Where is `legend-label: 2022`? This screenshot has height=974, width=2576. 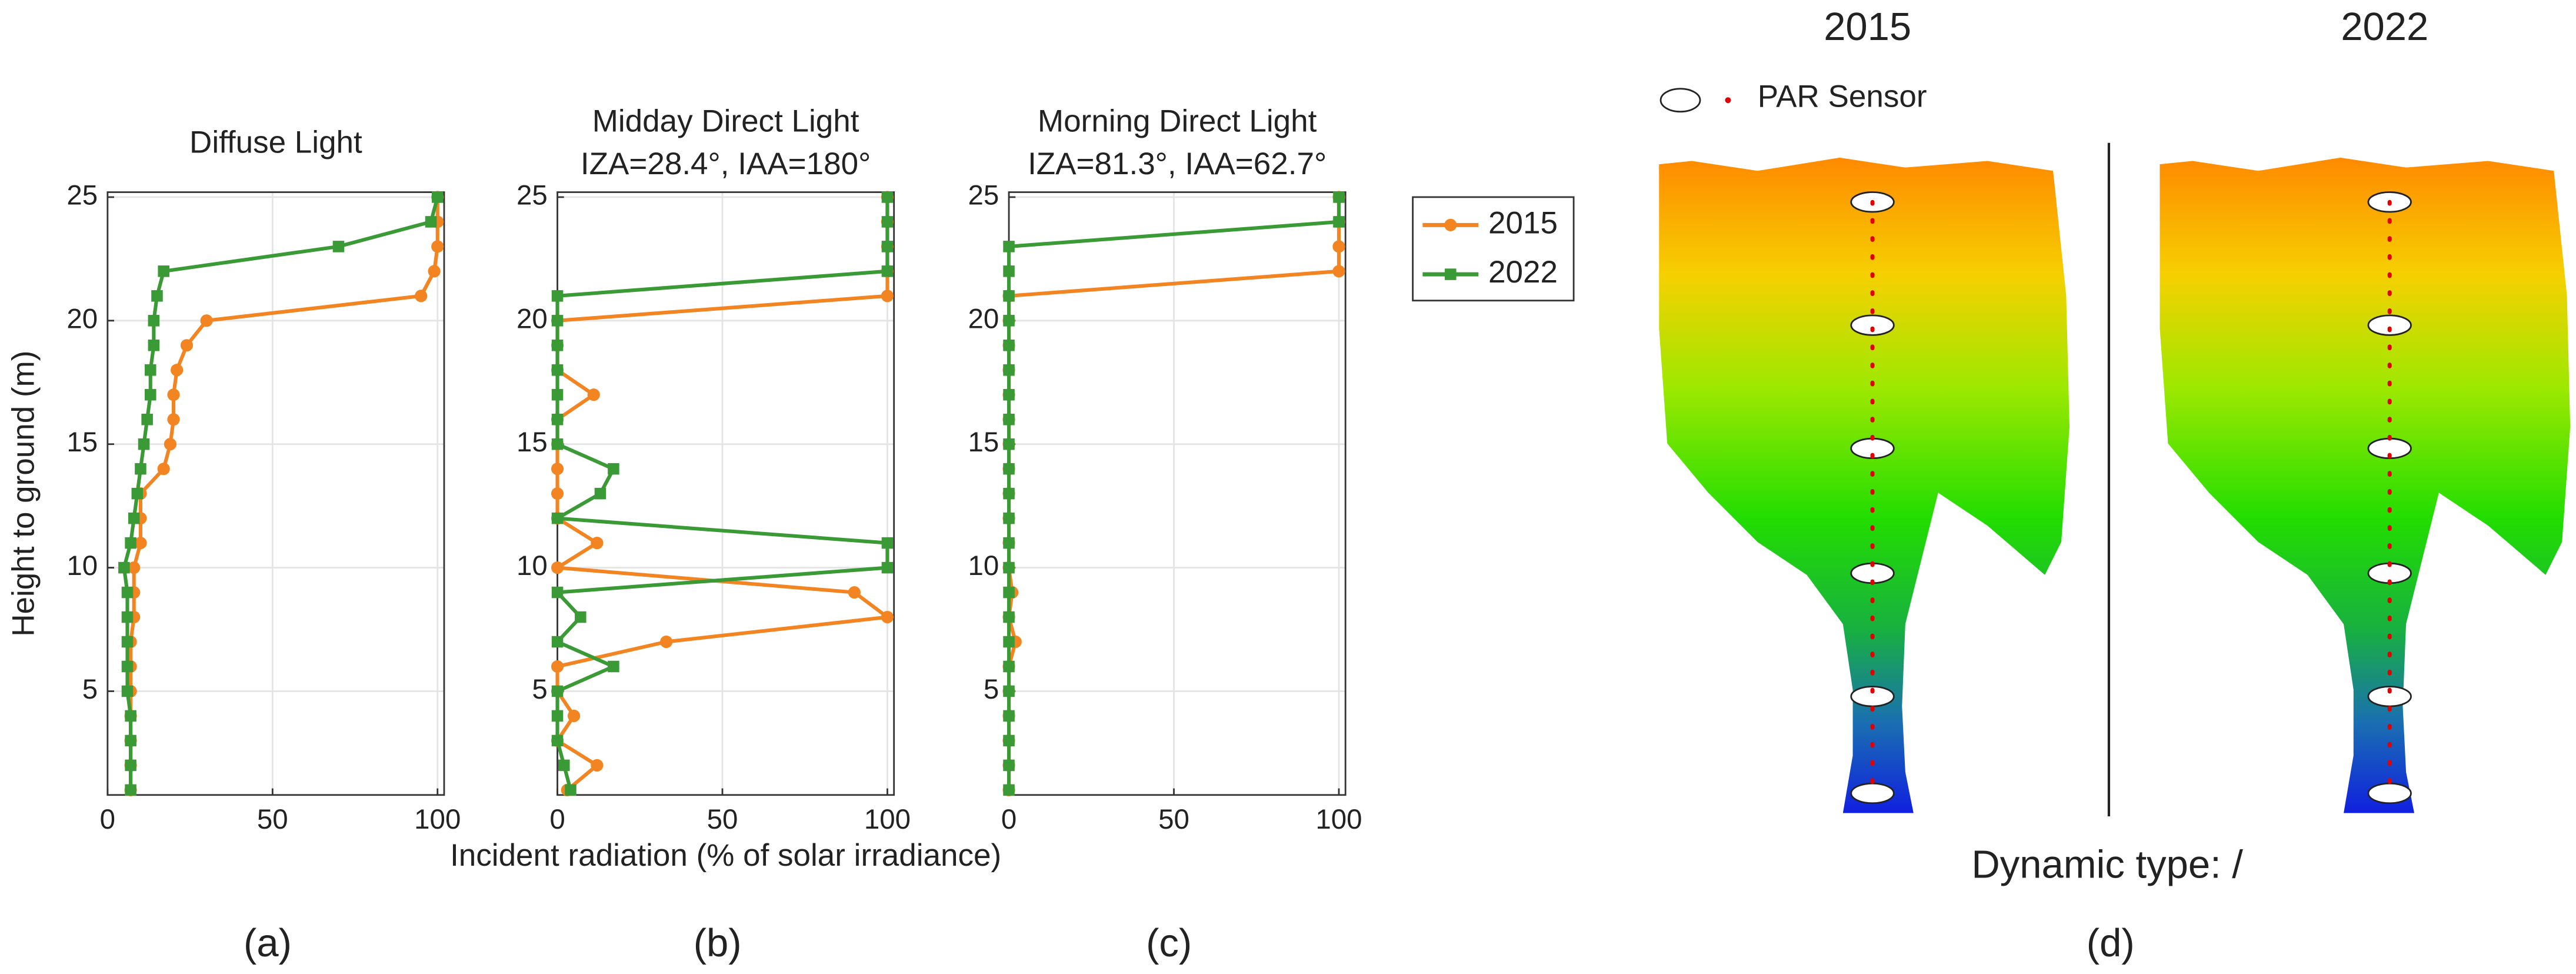 legend-label: 2022 is located at coordinates (1523, 272).